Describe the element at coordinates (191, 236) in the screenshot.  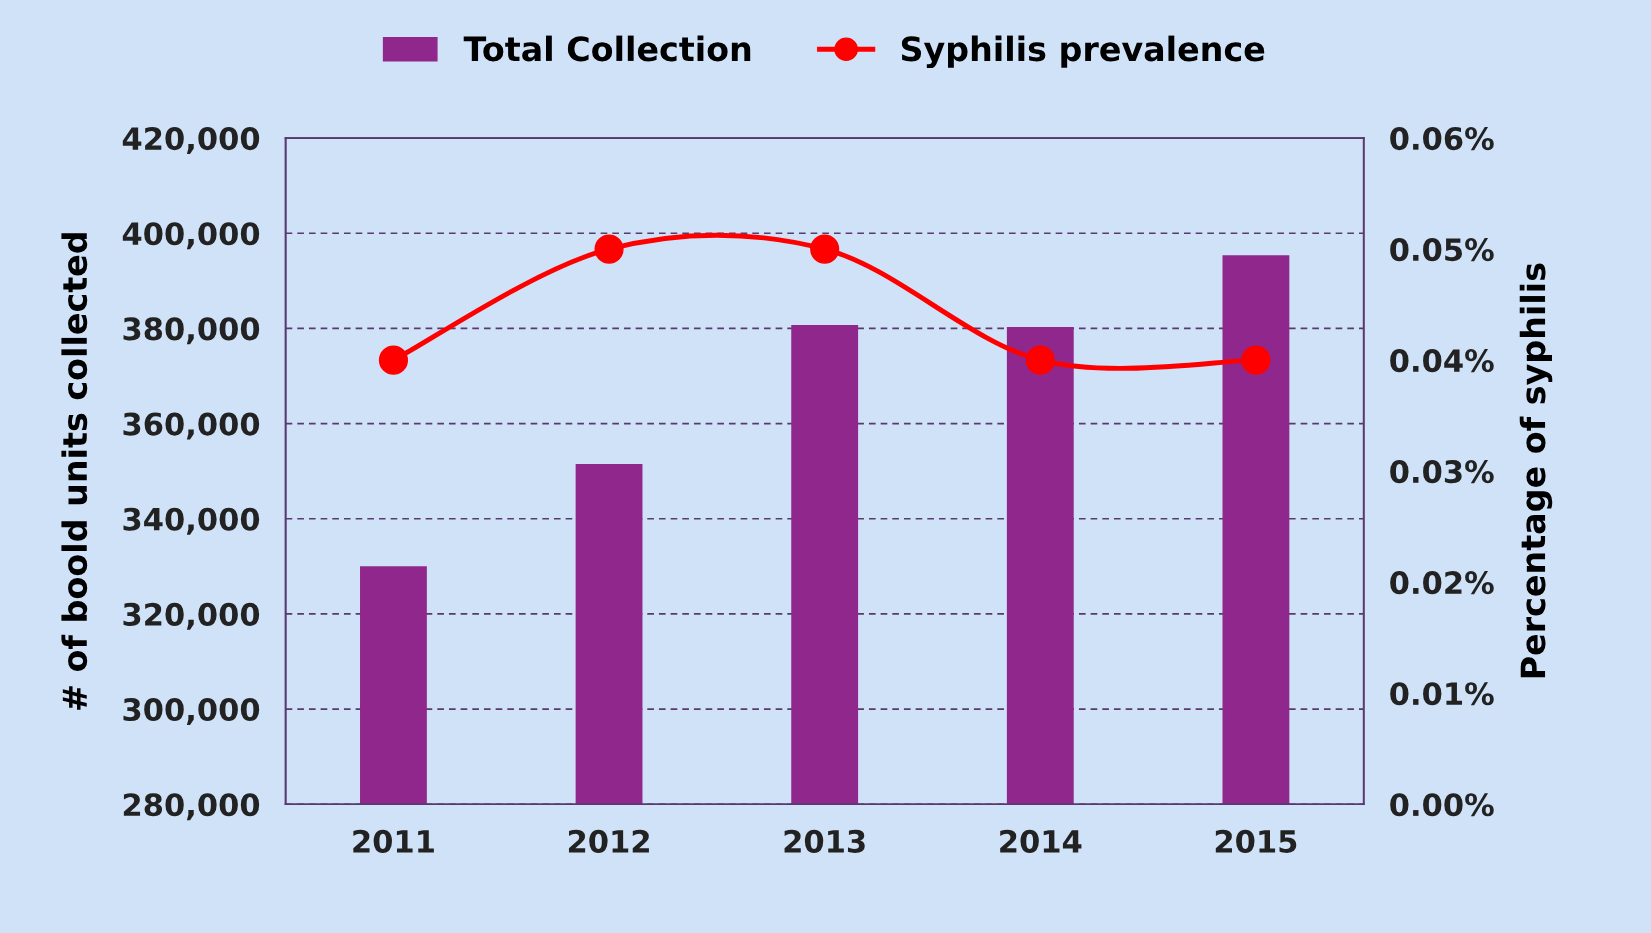
I see `y-tick-label: 400,000` at that location.